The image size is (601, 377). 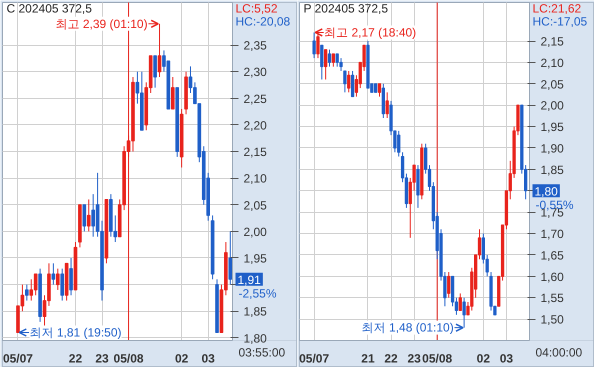 I want to click on y-tick-label: 1,80, so click(x=256, y=338).